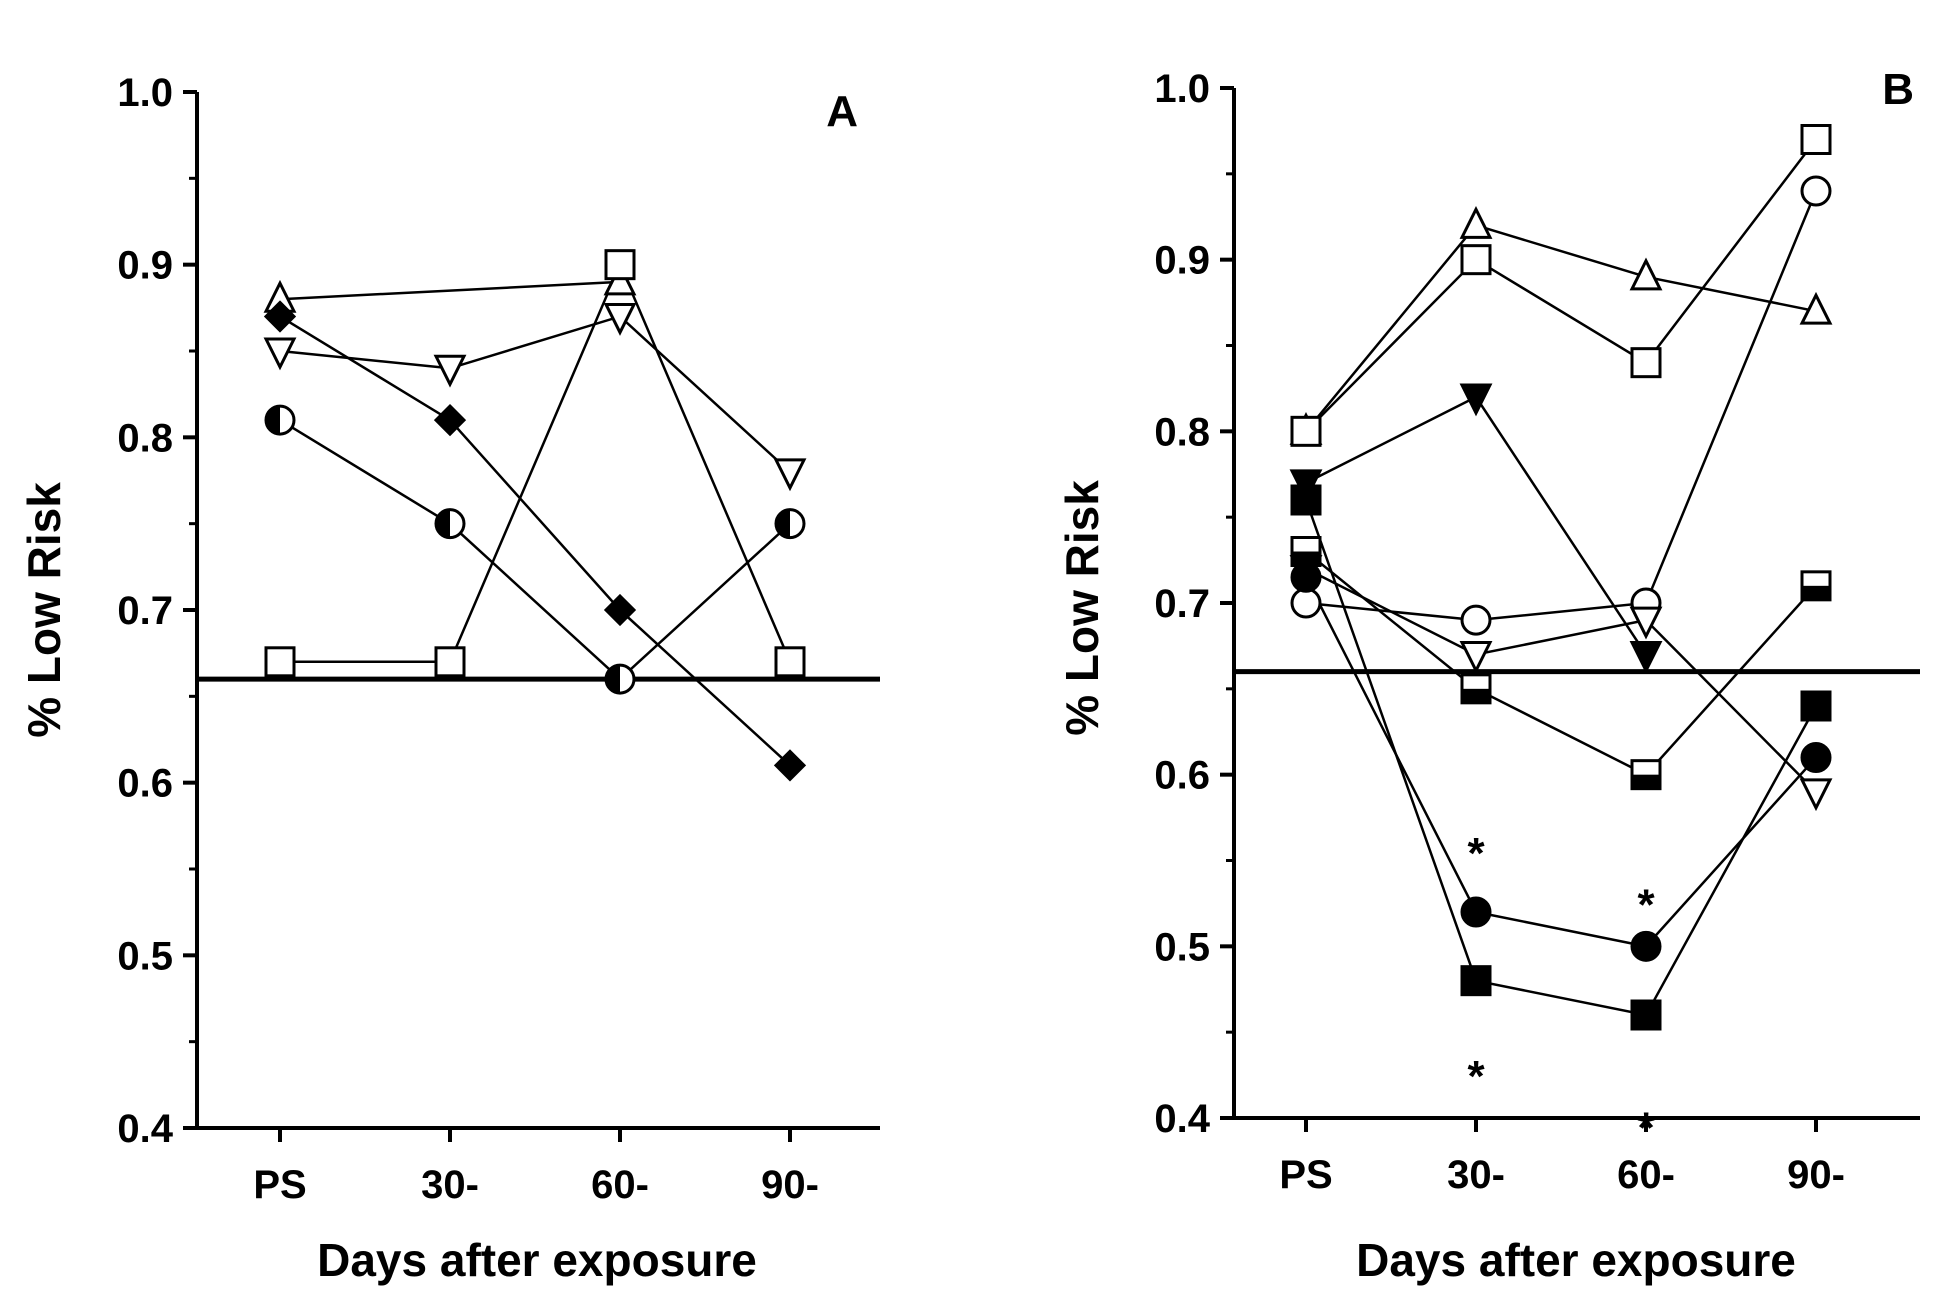 This screenshot has height=1296, width=1952. Describe the element at coordinates (44, 610) in the screenshot. I see `y-axis-title: % Low Risk` at that location.